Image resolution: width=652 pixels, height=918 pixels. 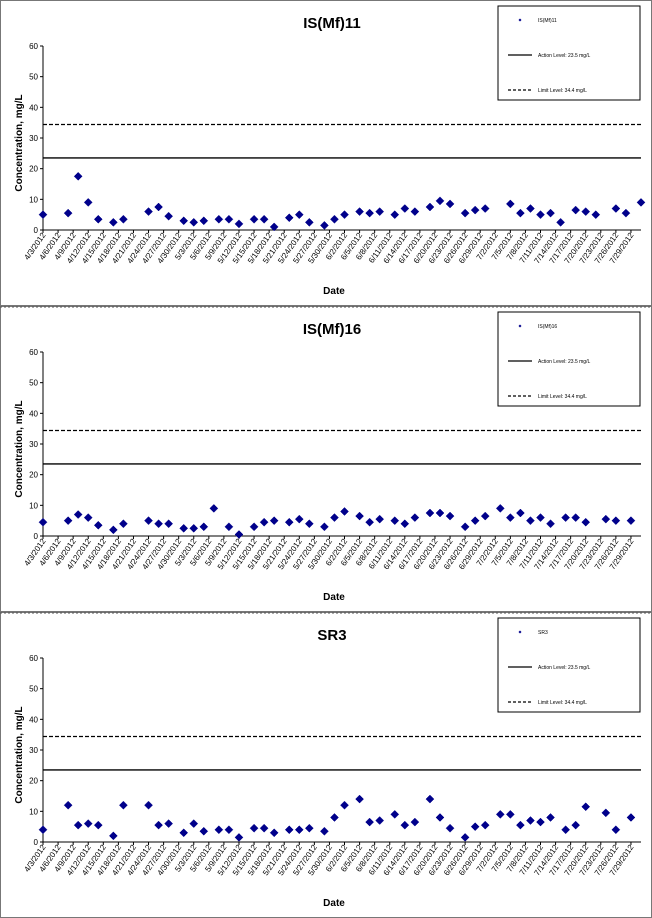 I want to click on y-tick-label: 40, so click(x=33, y=413).